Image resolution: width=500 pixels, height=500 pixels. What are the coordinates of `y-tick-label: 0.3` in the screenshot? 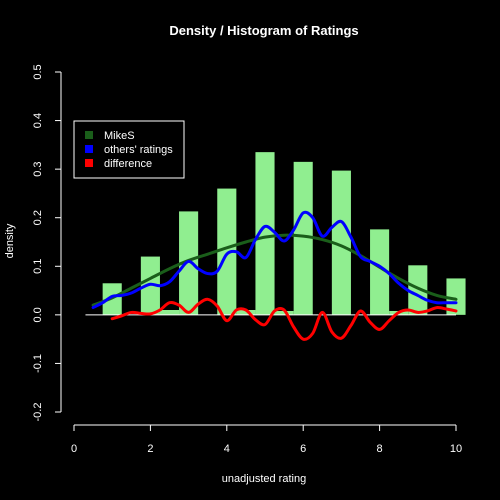 It's located at (38, 168).